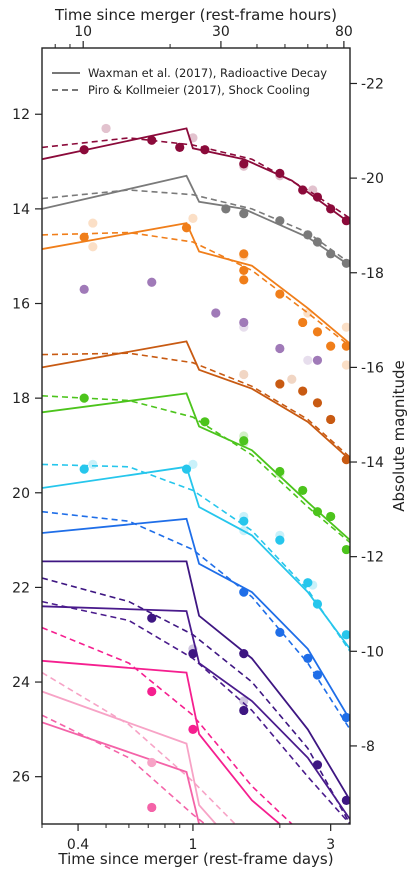 The height and width of the screenshot is (883, 416). I want to click on y2-tick-label-3: -16, so click(372, 368).